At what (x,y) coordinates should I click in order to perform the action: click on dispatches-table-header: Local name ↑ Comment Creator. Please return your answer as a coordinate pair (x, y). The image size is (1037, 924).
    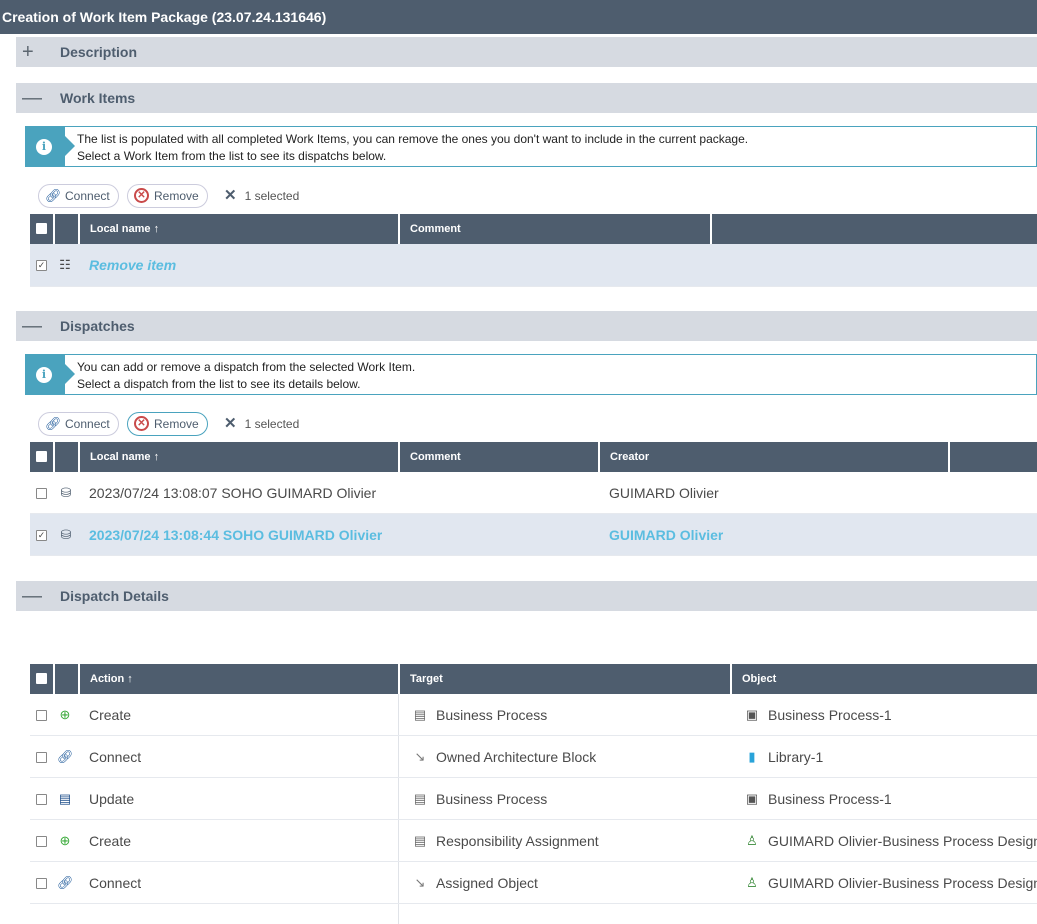
    Looking at the image, I should click on (533, 457).